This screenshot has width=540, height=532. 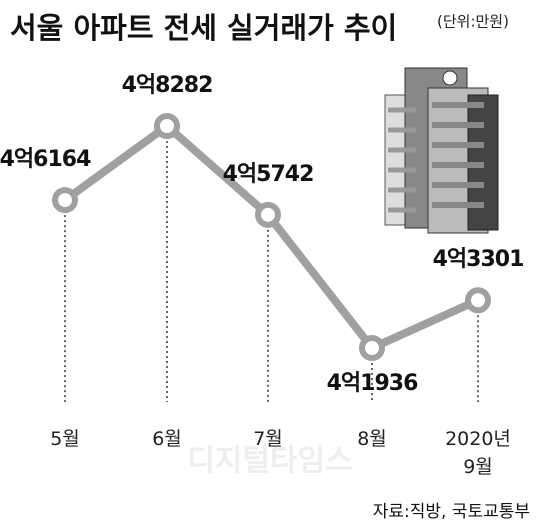 What do you see at coordinates (372, 439) in the screenshot?
I see `x-tick-label: 8월` at bounding box center [372, 439].